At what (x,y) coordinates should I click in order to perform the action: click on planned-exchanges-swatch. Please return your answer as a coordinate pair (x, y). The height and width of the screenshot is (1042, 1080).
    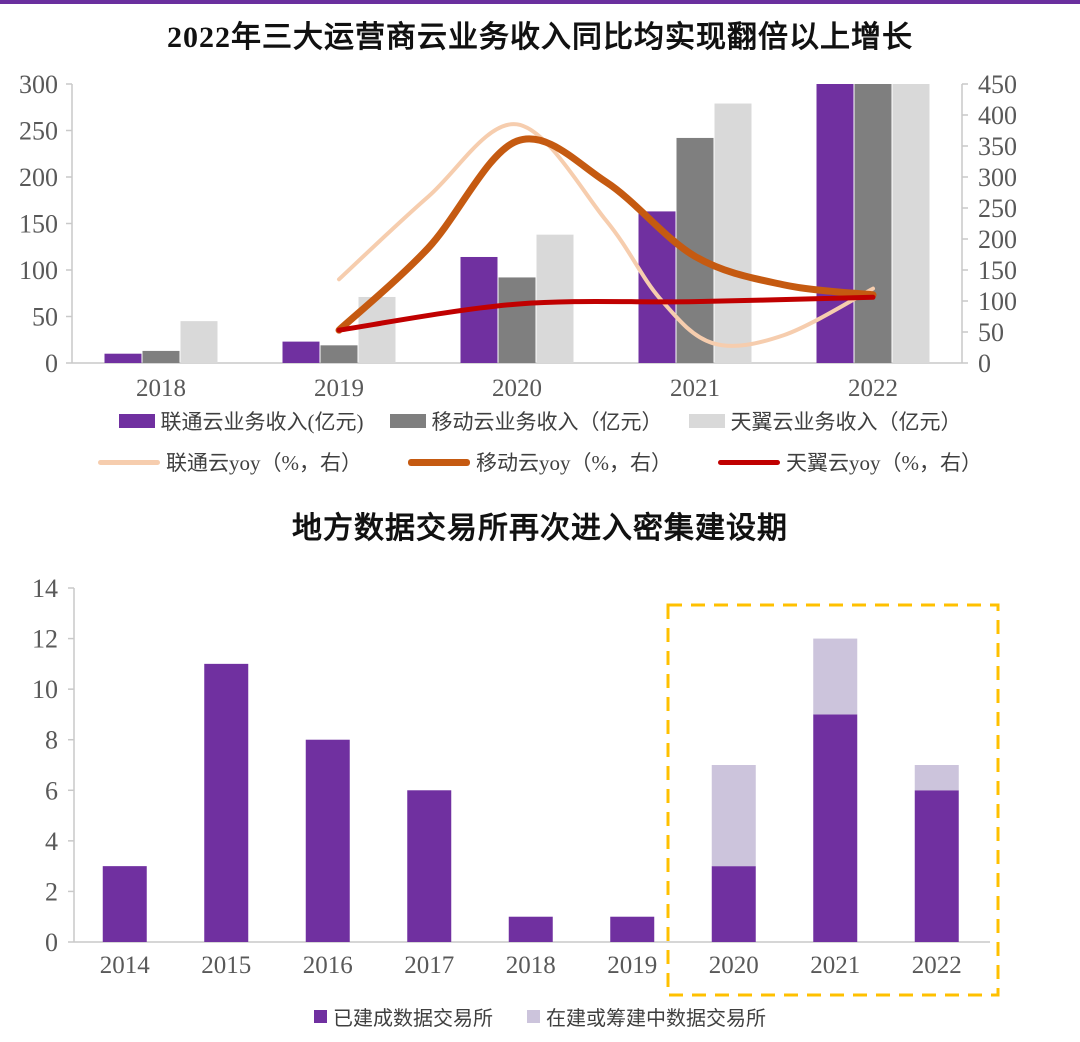
    Looking at the image, I should click on (533, 1016).